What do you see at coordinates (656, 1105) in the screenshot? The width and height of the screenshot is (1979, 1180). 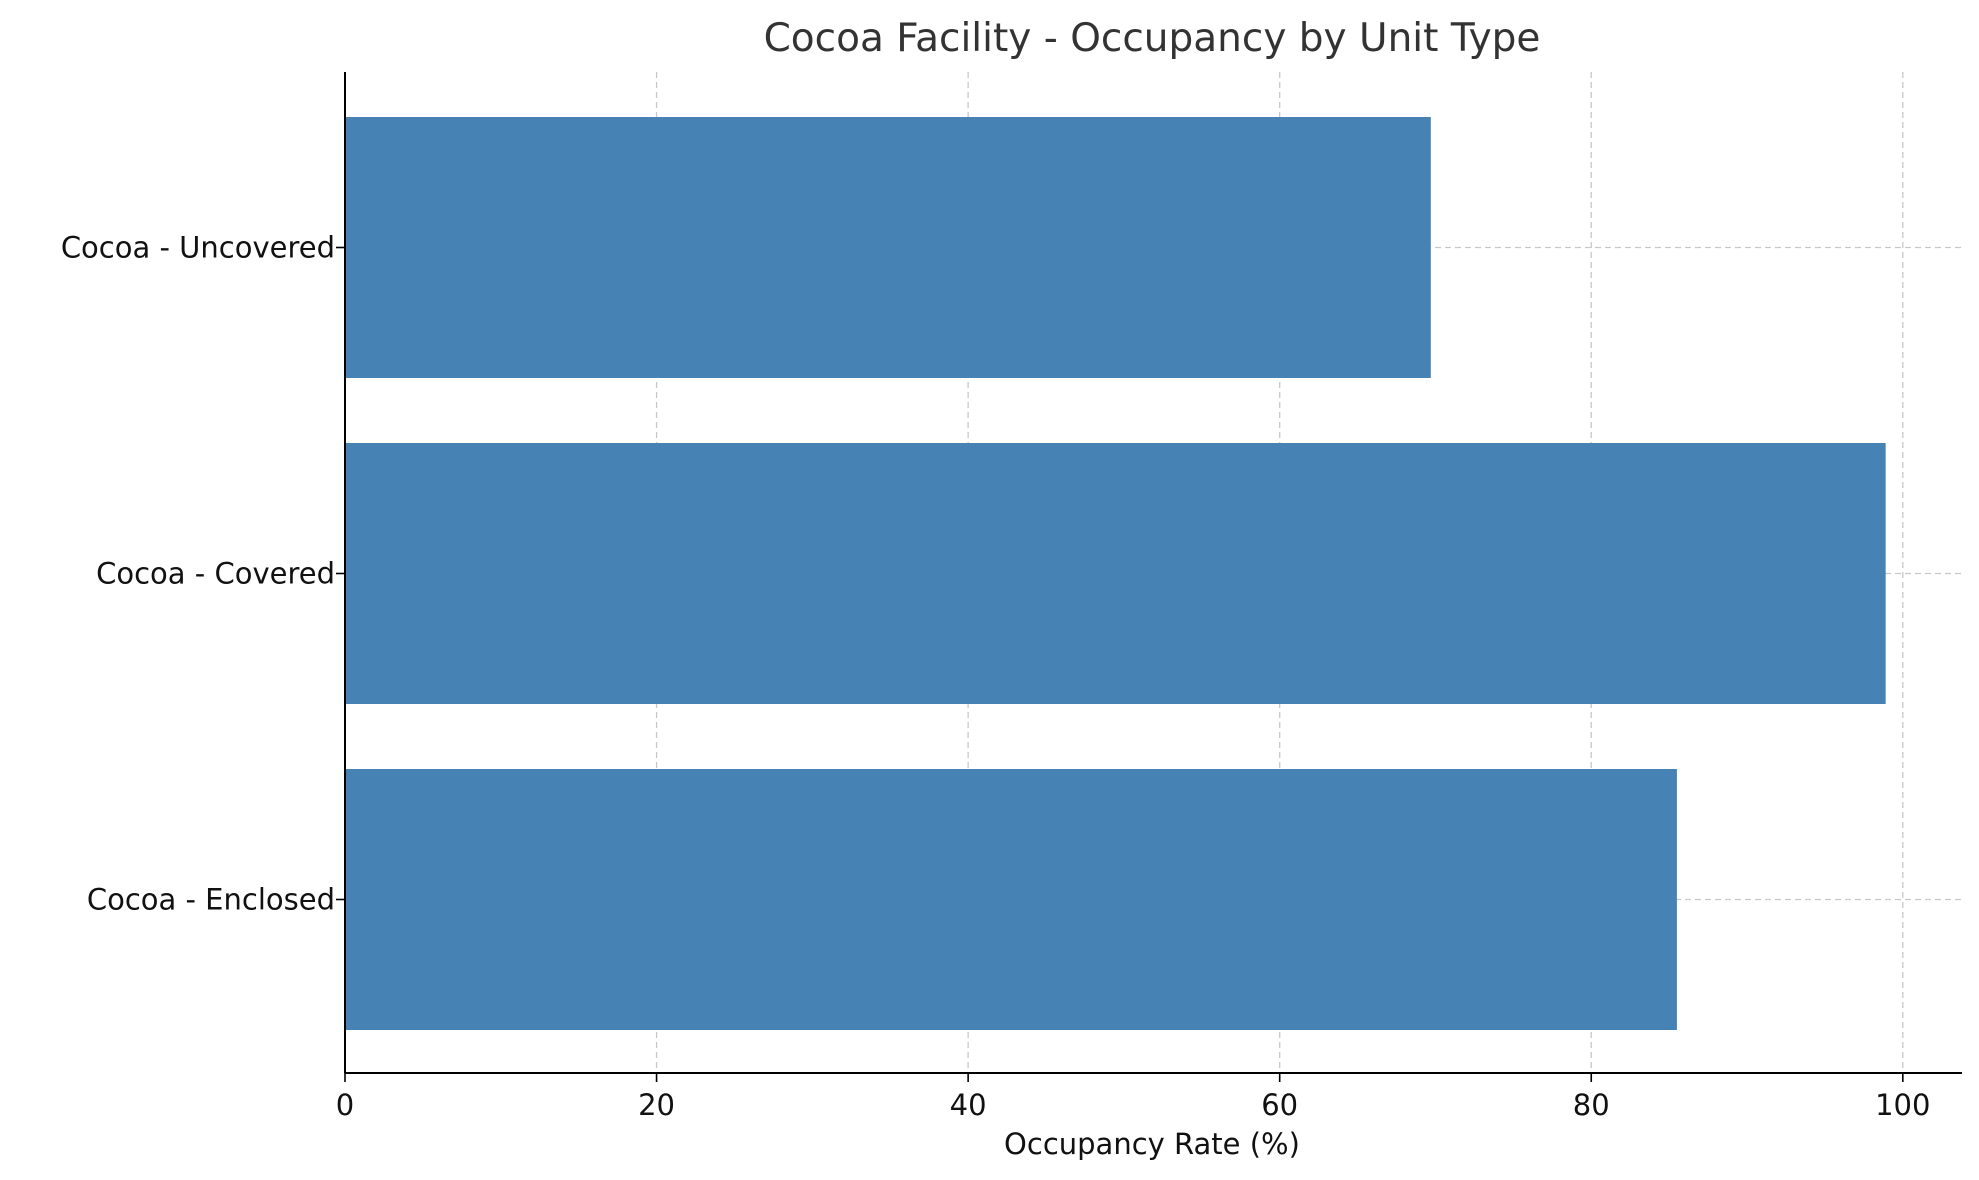 I see `x-tick-label: 20` at bounding box center [656, 1105].